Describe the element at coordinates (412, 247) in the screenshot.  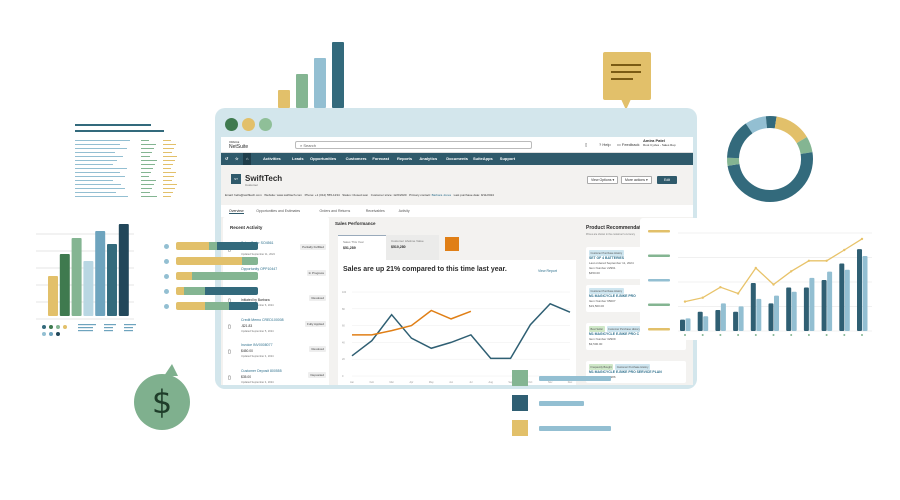
I see `kpi-lifetime-value: Customer Lifetime Value $510,280` at that location.